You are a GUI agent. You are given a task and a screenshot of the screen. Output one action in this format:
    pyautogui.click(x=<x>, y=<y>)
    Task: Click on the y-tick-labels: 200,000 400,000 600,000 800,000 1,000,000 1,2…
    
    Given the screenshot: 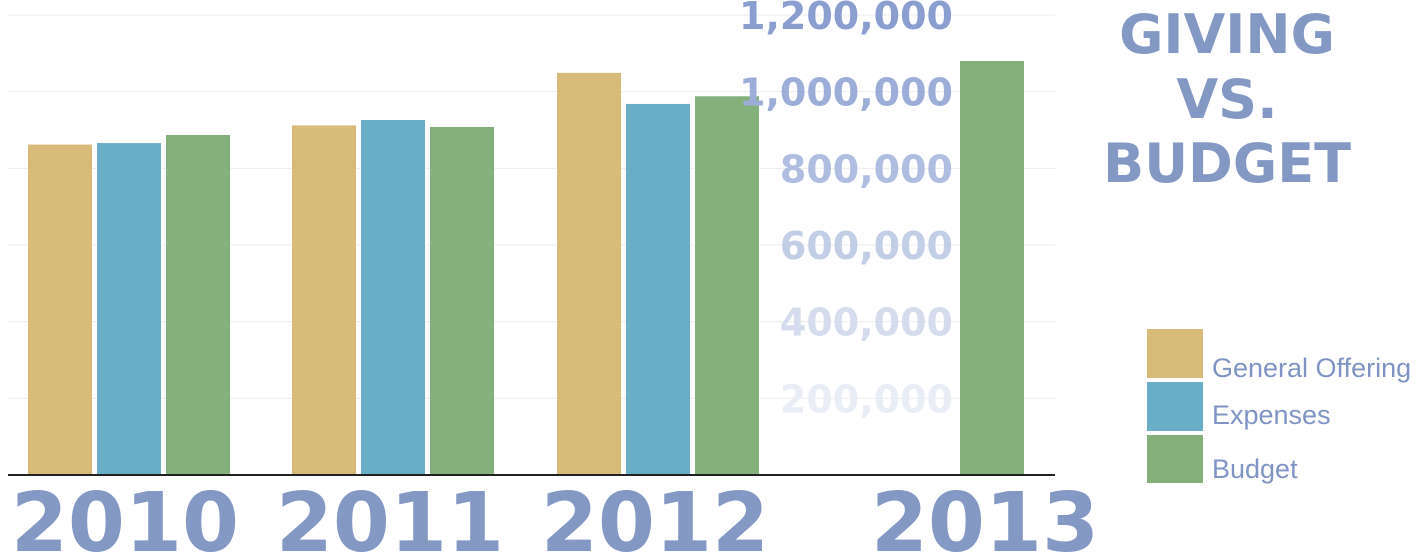 What is the action you would take?
    pyautogui.click(x=846, y=210)
    